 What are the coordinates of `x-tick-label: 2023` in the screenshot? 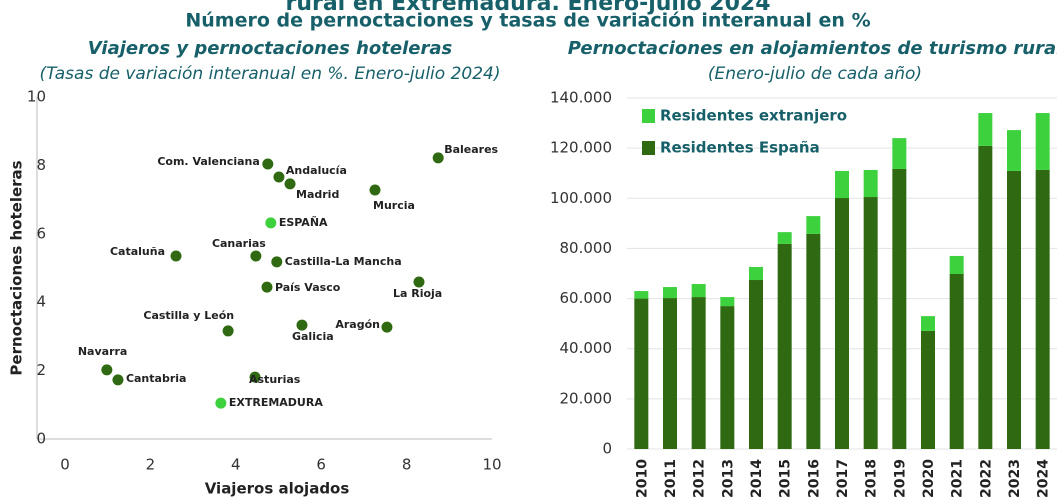 It's located at (1015, 478).